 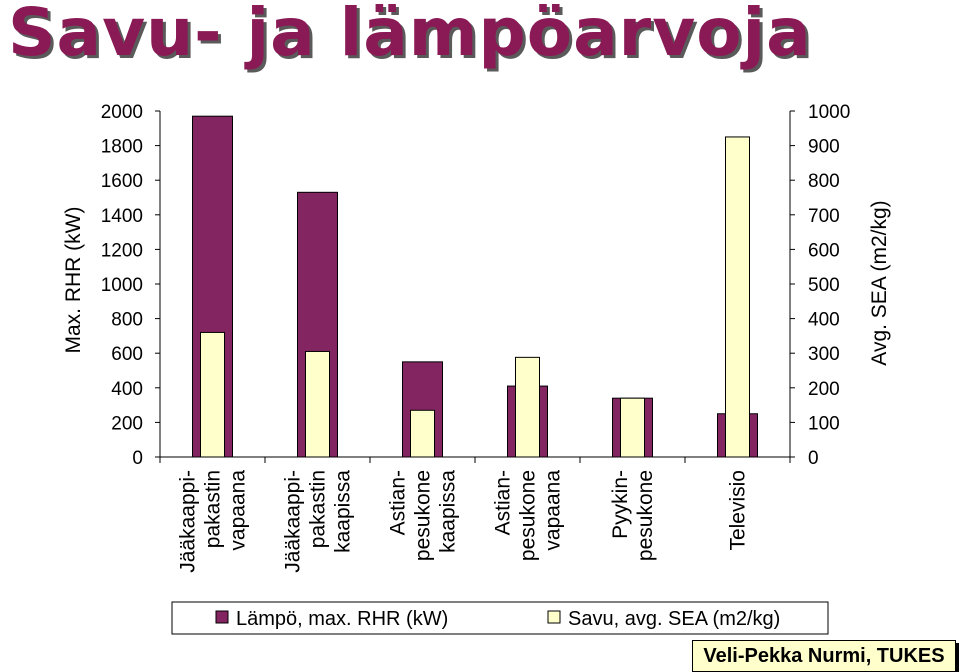 What do you see at coordinates (122, 147) in the screenshot?
I see `left-tick-label: 1800` at bounding box center [122, 147].